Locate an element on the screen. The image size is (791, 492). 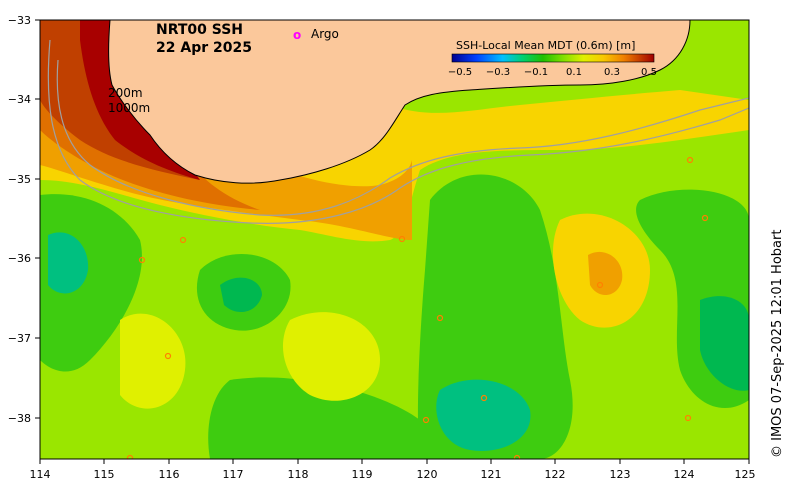
x-tick-label: 125 is located at coordinates (745, 474).